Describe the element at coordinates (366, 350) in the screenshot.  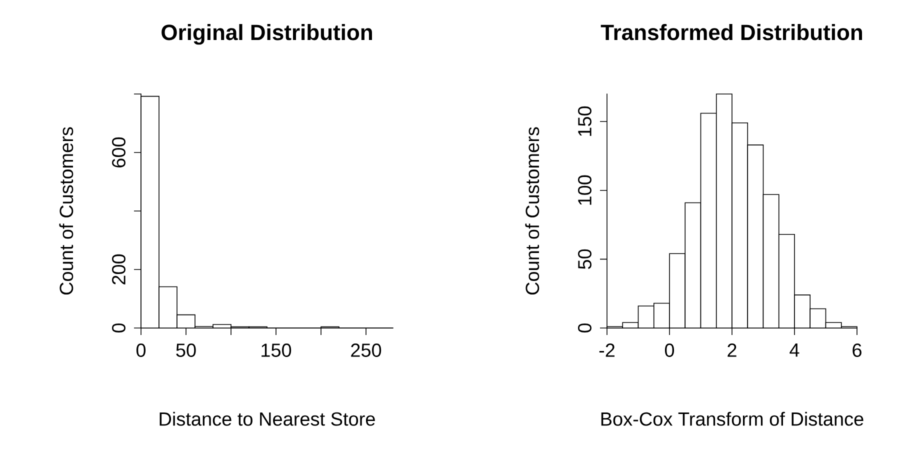
I see `x-tick-label: 250` at that location.